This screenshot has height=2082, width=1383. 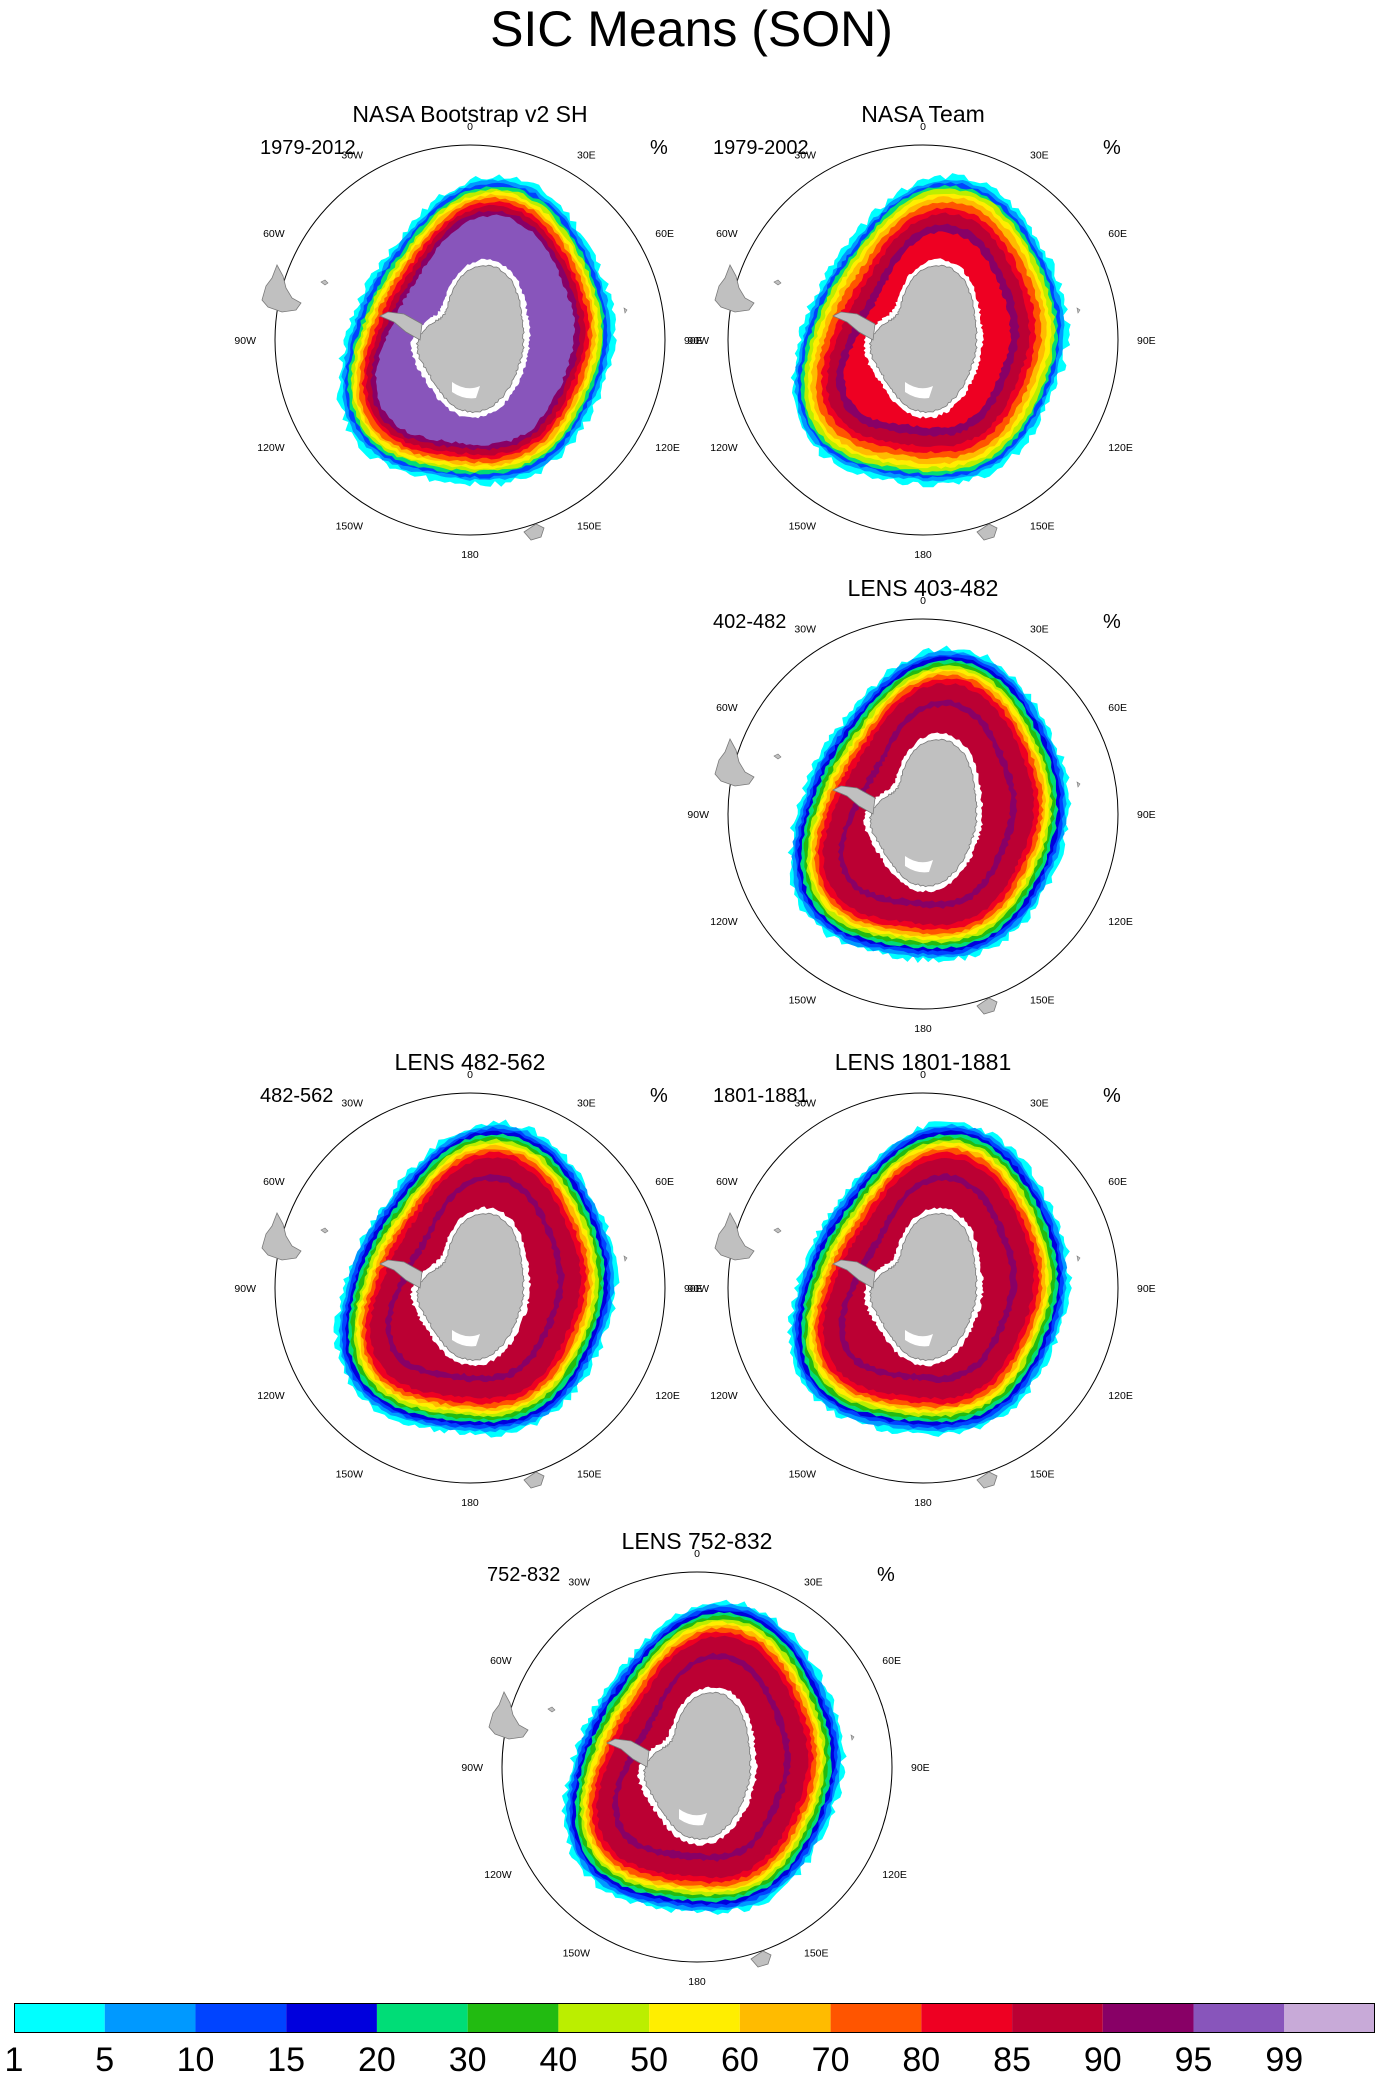 What do you see at coordinates (694, 2018) in the screenshot?
I see `colorbar-frame` at bounding box center [694, 2018].